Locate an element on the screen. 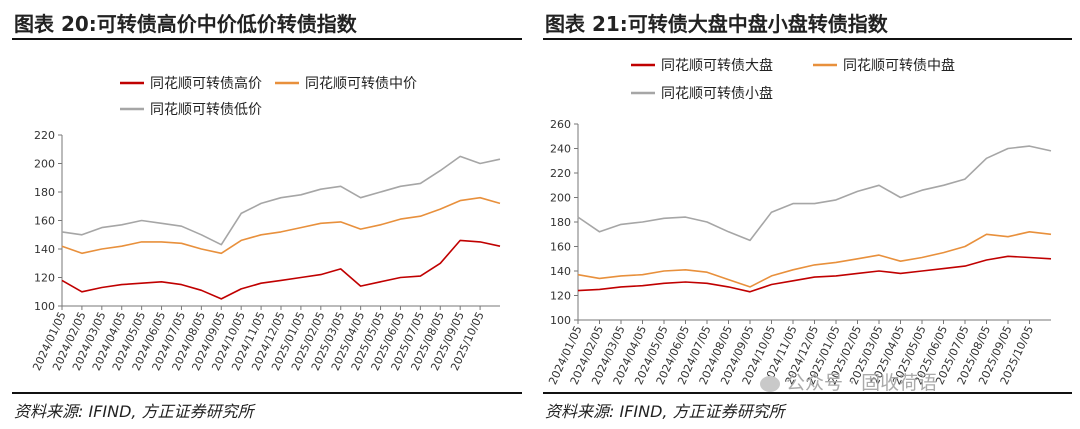  legend-label: 同花顺可转债大盘 is located at coordinates (717, 65).